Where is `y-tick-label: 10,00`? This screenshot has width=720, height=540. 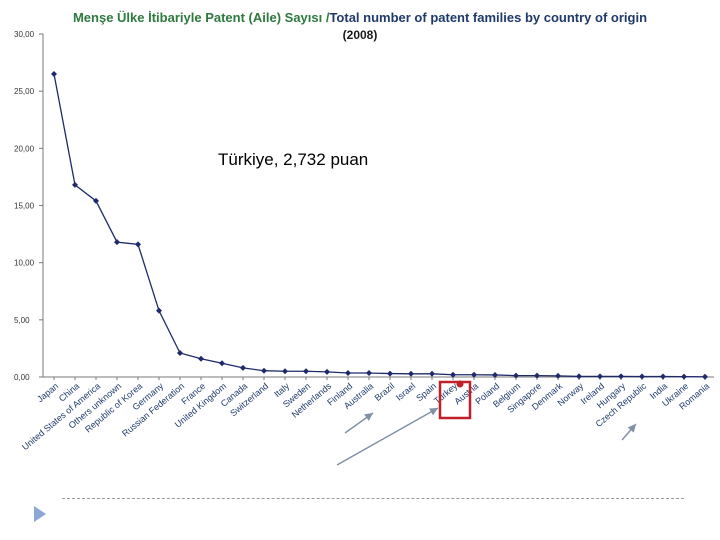 y-tick-label: 10,00 is located at coordinates (24, 263).